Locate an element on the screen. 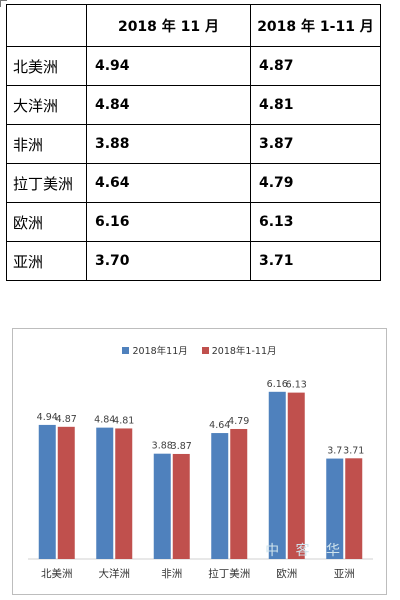 The image size is (400, 600). table-row: 大洋洲 4.84 4.81 is located at coordinates (193, 105).